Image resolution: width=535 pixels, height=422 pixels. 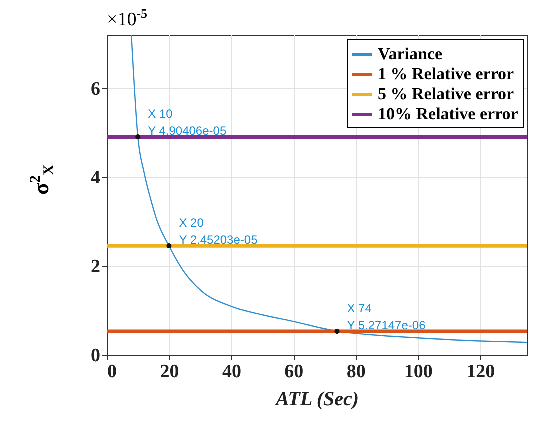 What do you see at coordinates (187, 122) in the screenshot?
I see `annotation: X 10 Y 4.90406e-05` at bounding box center [187, 122].